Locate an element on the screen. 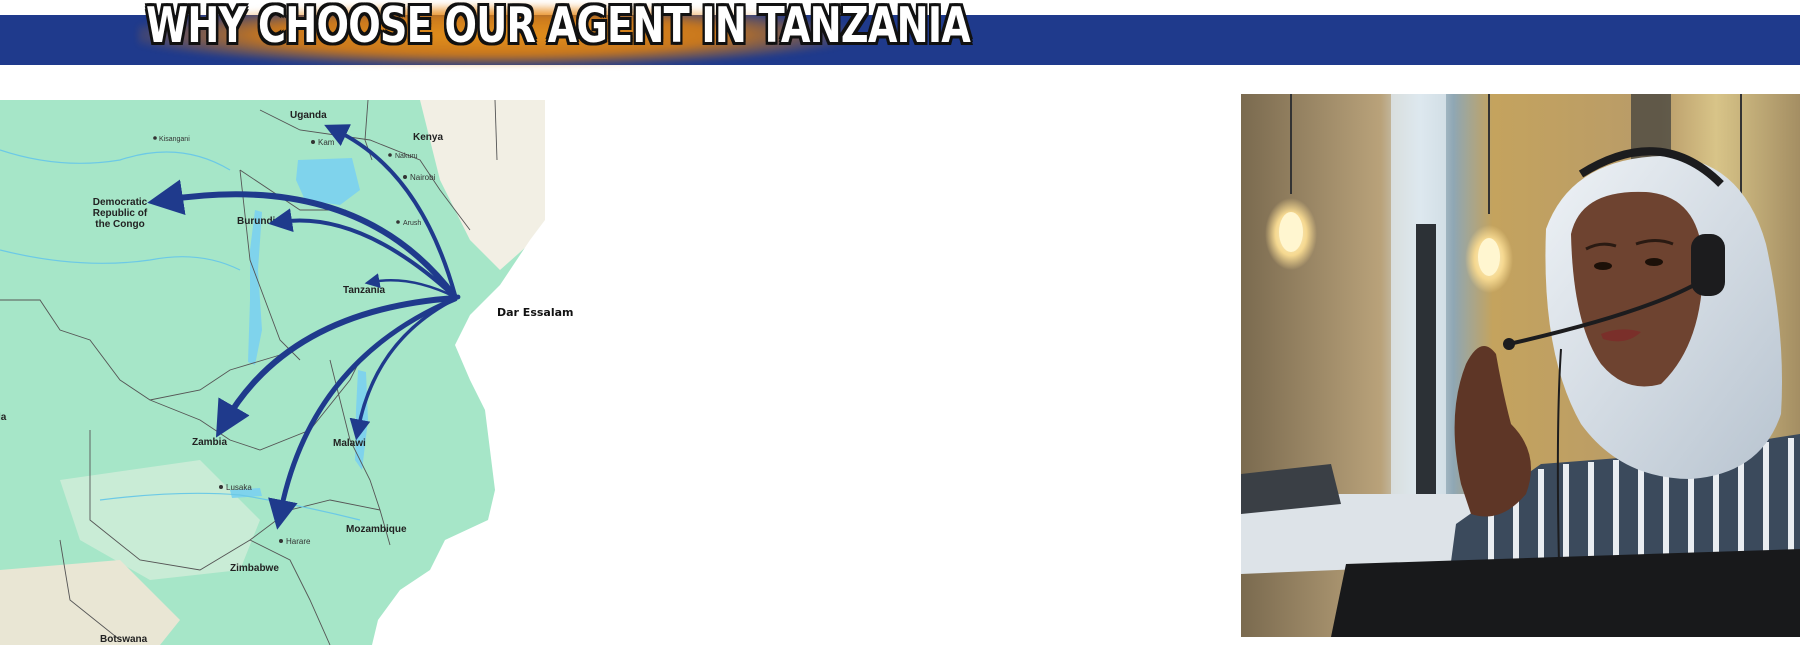  lake-kariba is located at coordinates (246, 493).